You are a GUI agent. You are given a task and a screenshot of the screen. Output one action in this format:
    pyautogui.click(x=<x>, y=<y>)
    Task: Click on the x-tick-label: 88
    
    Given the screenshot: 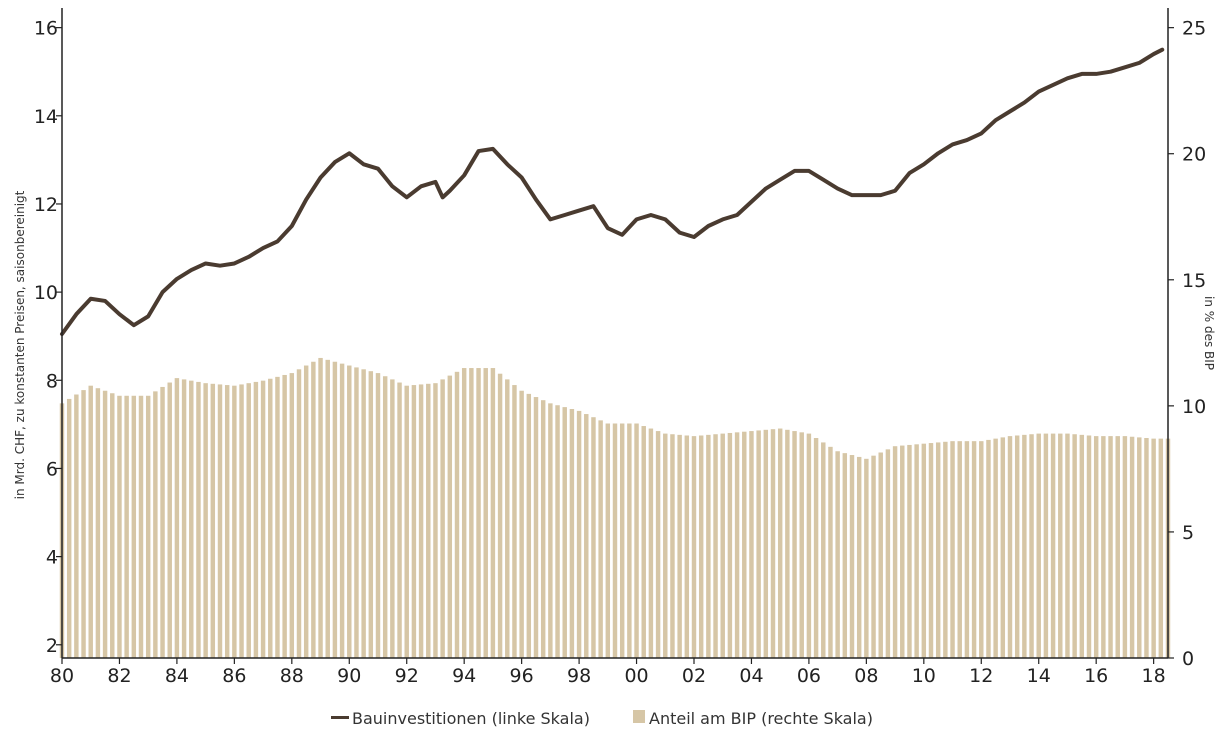 What is the action you would take?
    pyautogui.click(x=292, y=676)
    